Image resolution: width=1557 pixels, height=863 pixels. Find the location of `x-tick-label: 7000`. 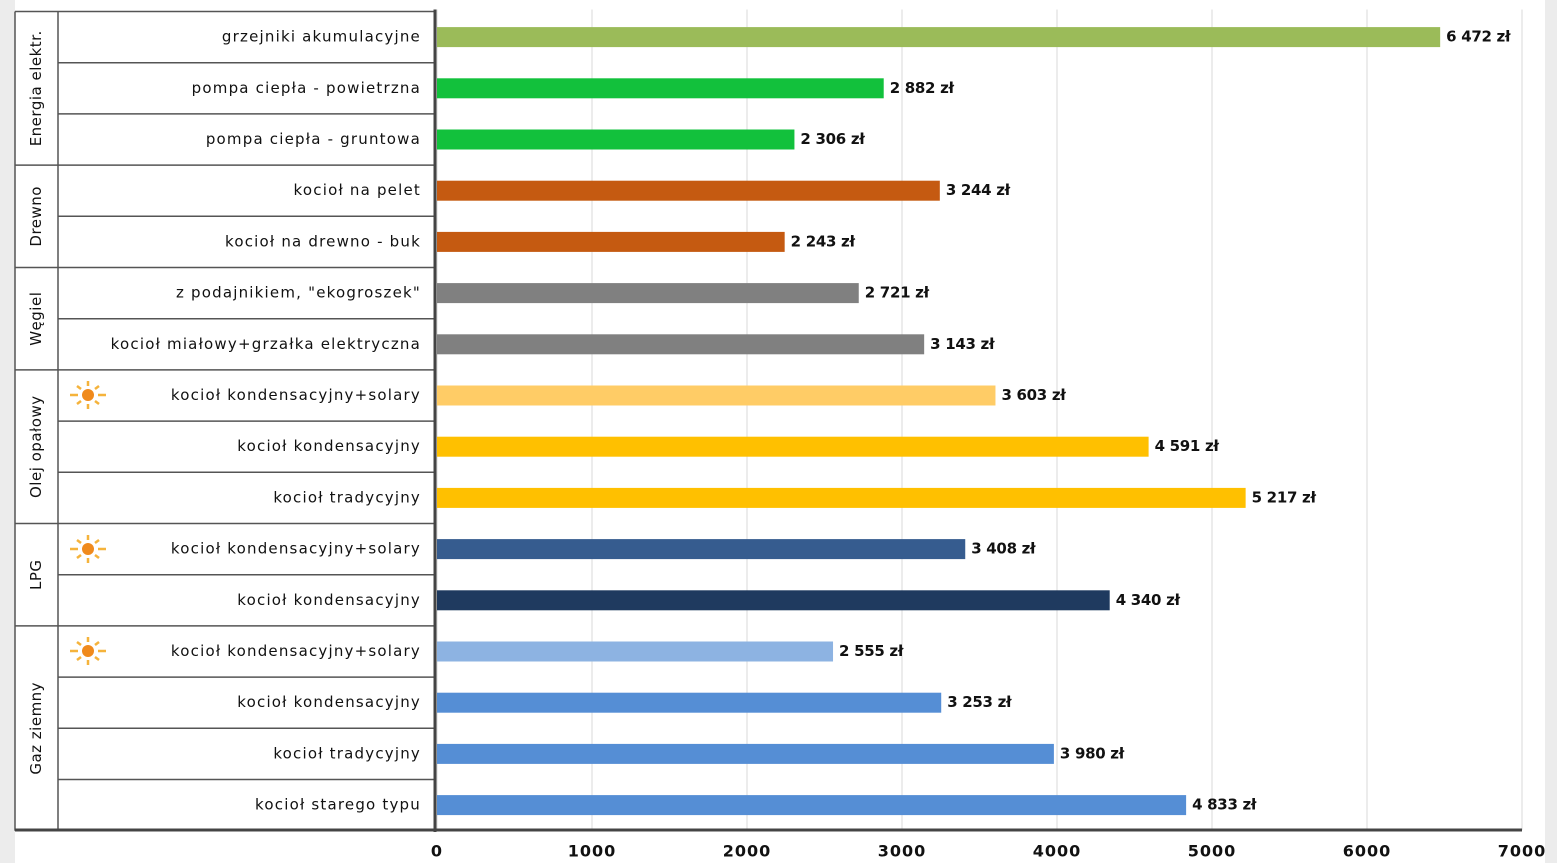

x-tick-label: 7000 is located at coordinates (1522, 851).